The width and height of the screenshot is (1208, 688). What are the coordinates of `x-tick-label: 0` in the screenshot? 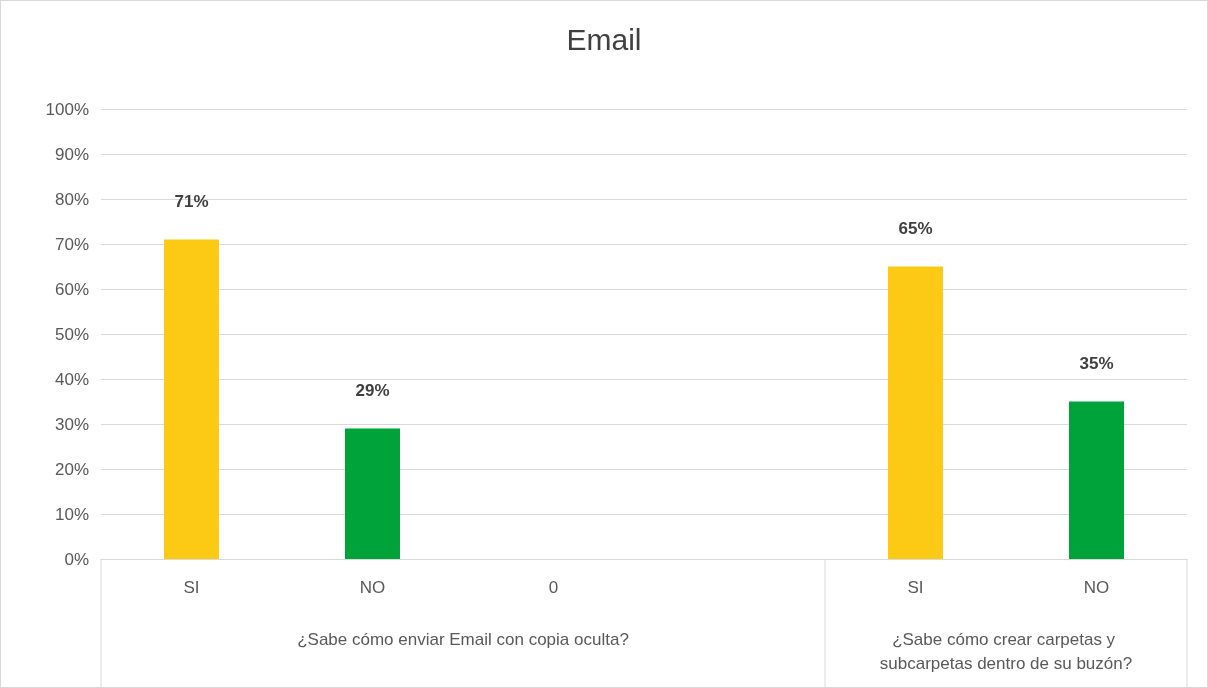 It's located at (553, 587).